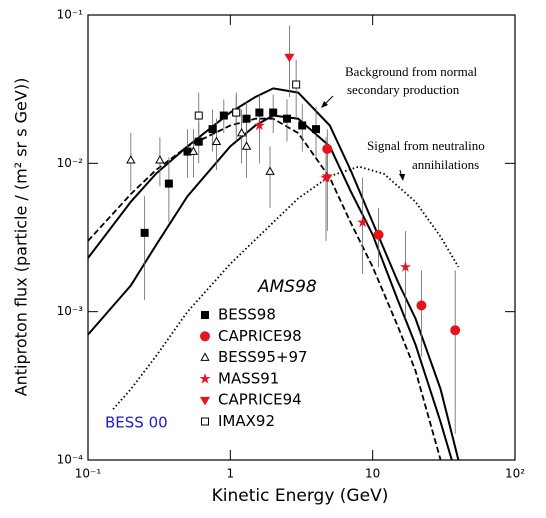  I want to click on legend-label: BESS98, so click(247, 315).